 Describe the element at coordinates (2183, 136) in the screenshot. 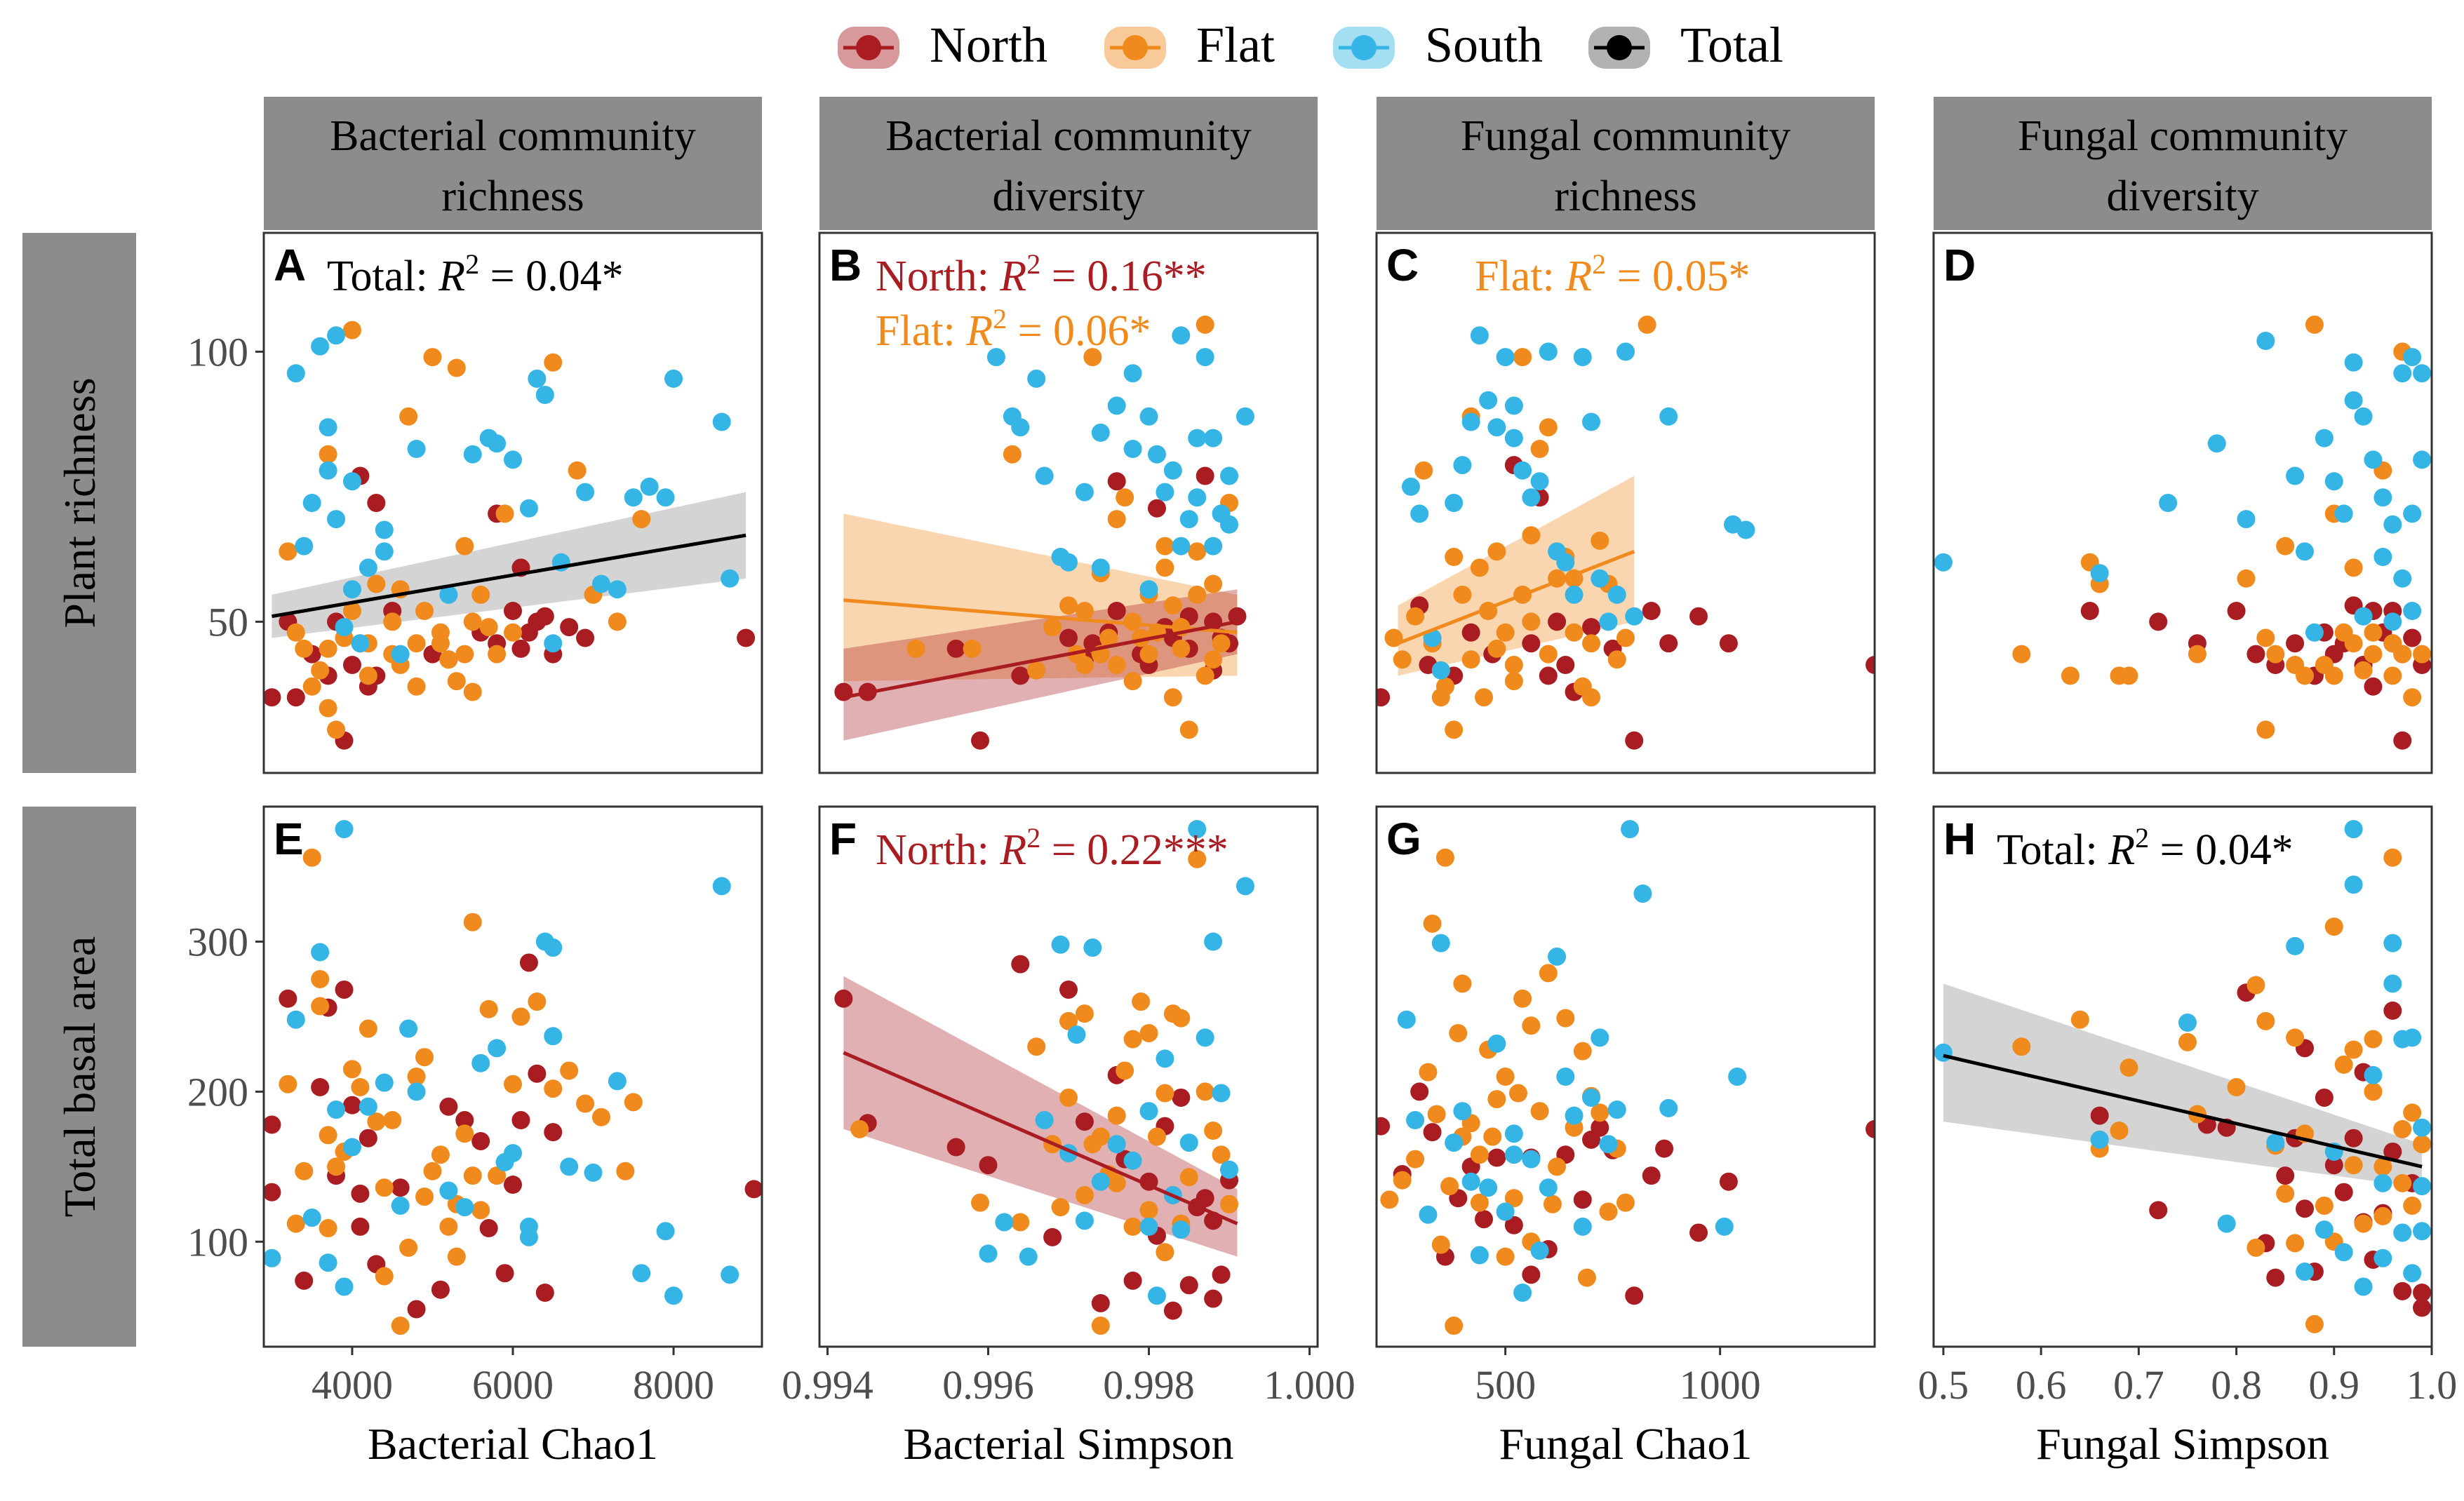

I see `strip-label: Fungal community` at that location.